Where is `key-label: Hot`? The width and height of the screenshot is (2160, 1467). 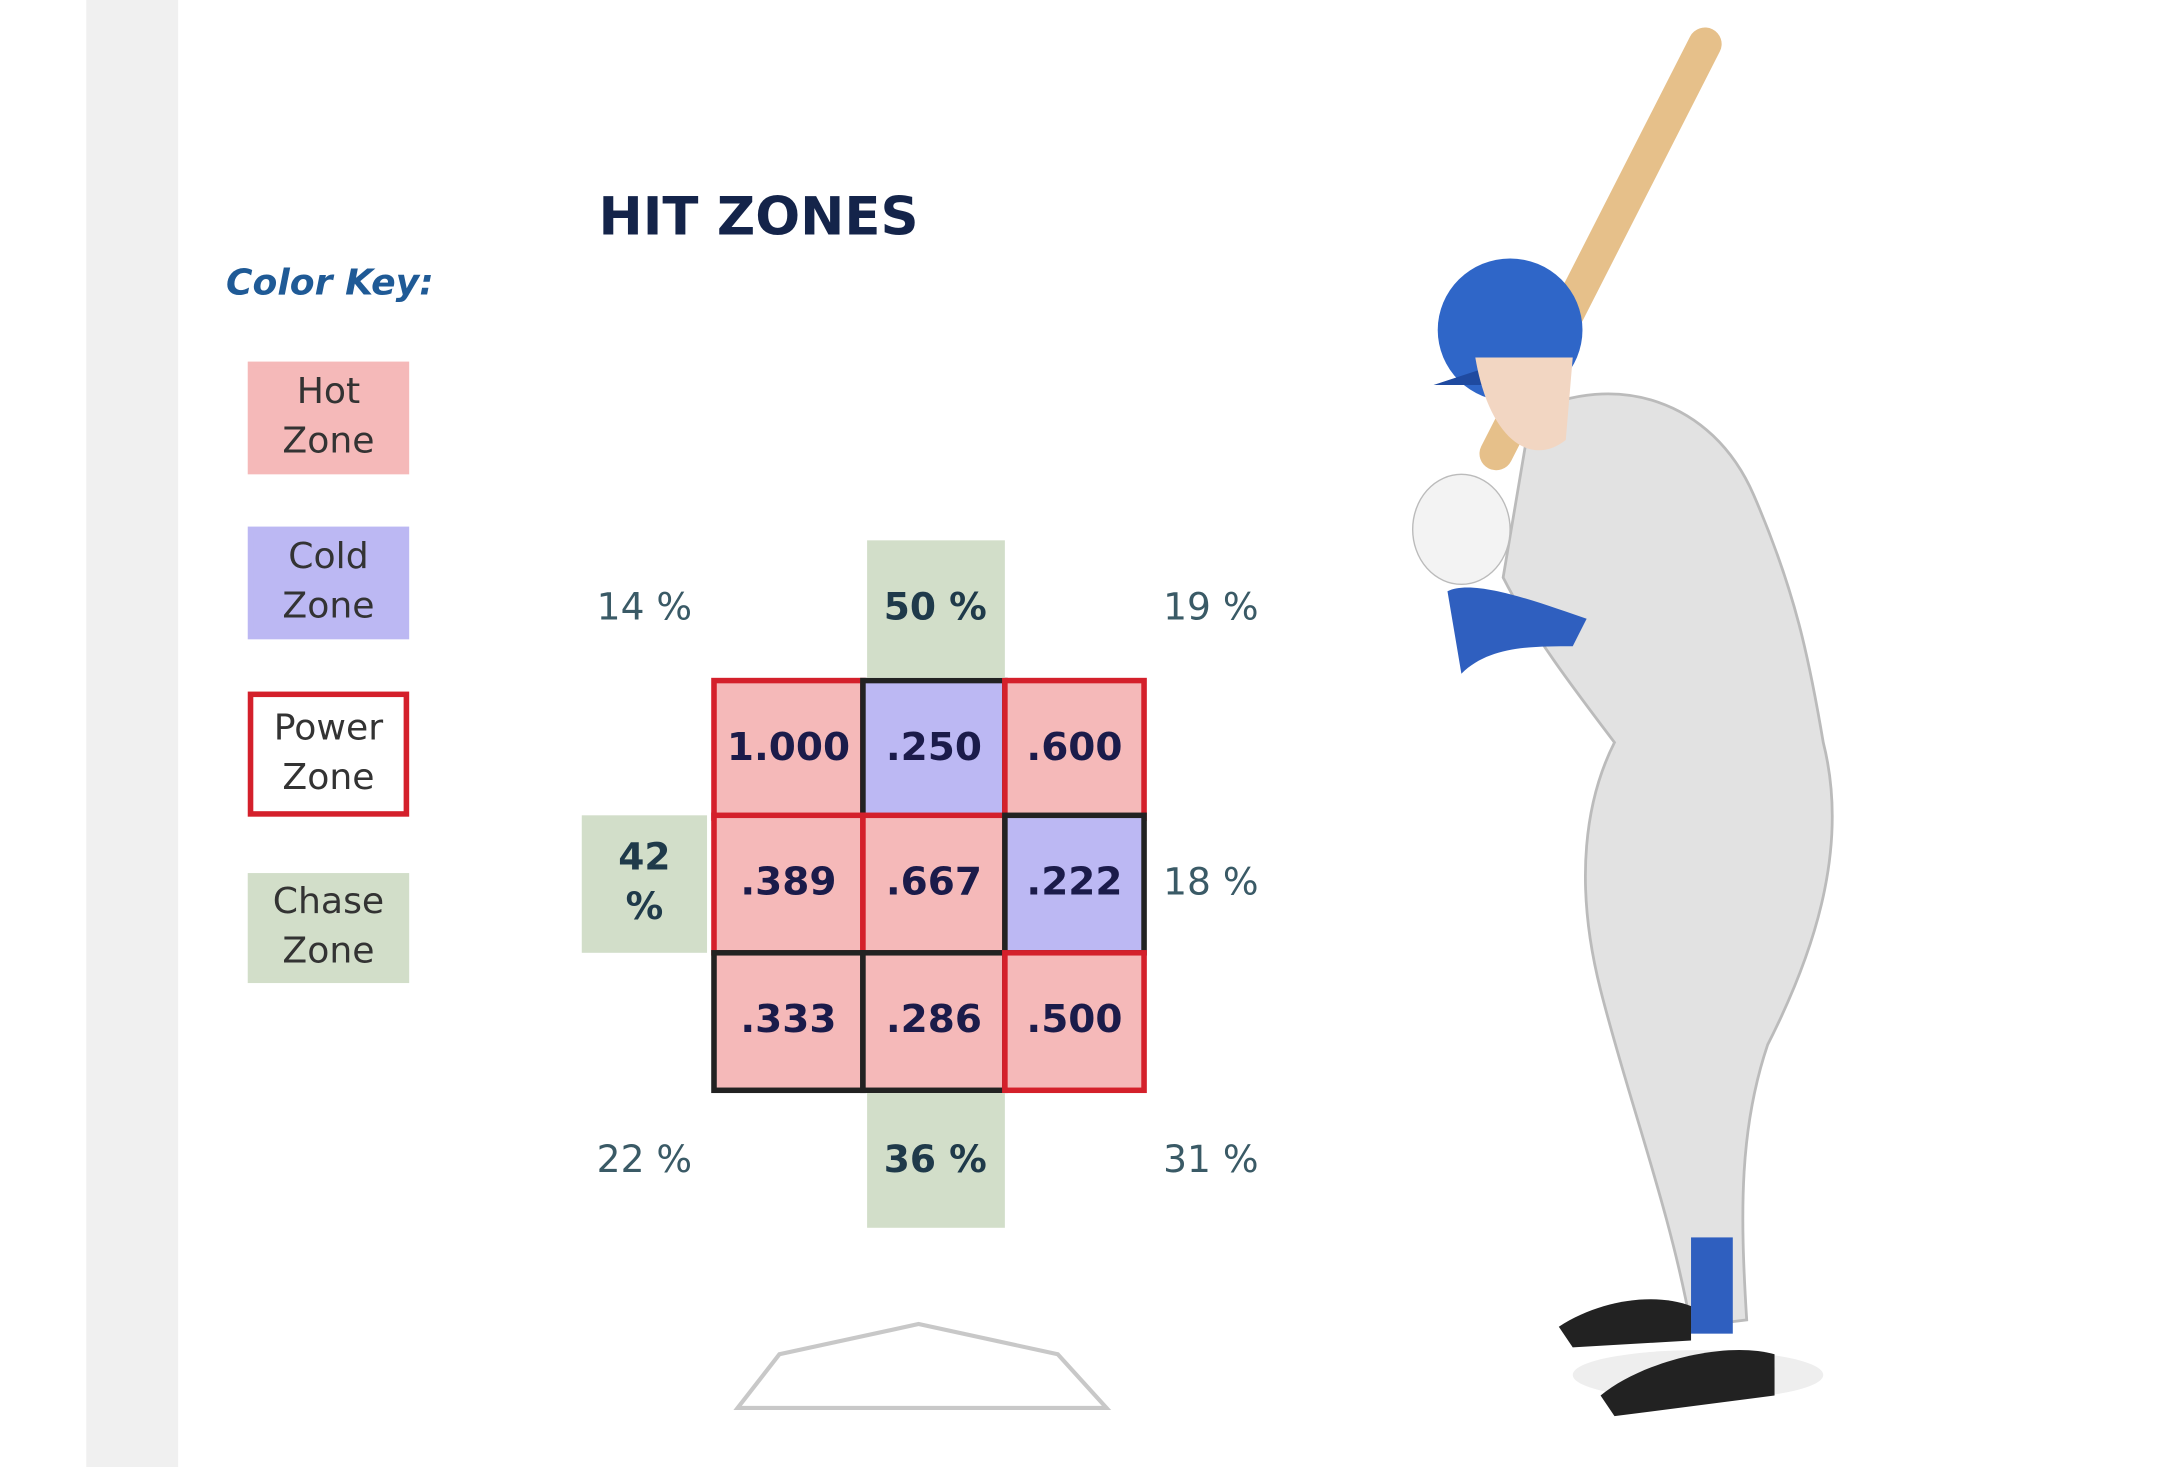 key-label: Hot is located at coordinates (329, 391).